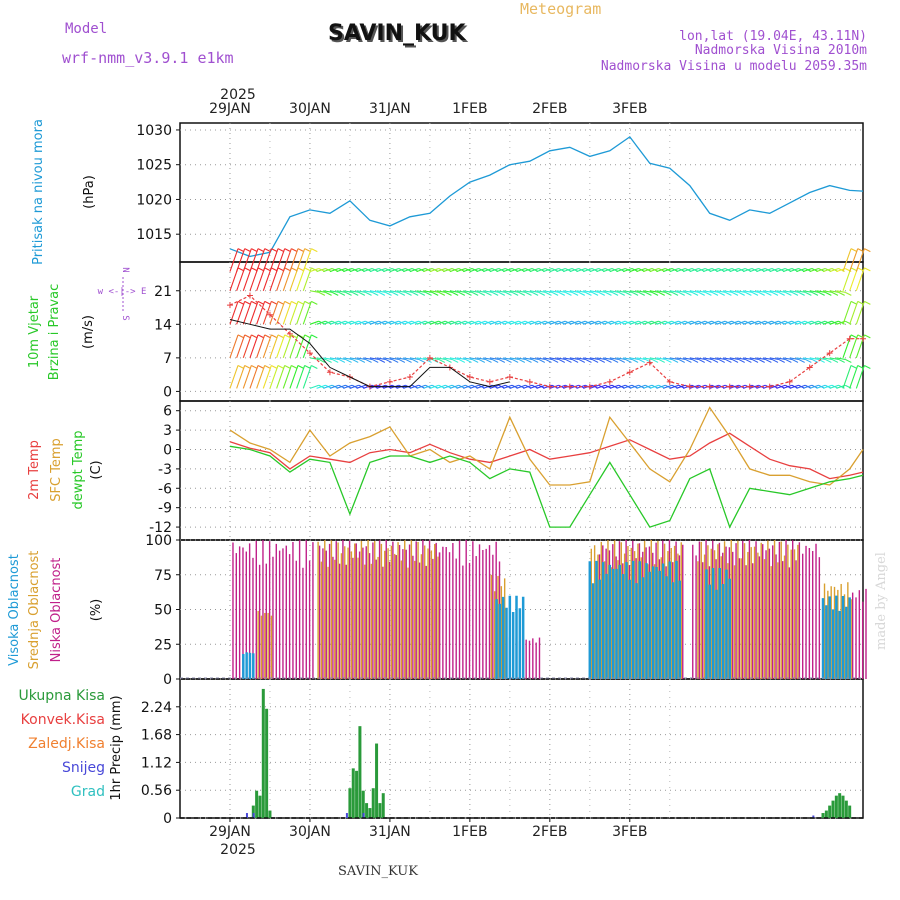 The image size is (900, 900). I want to click on day-label-top: 29JAN, so click(230, 109).